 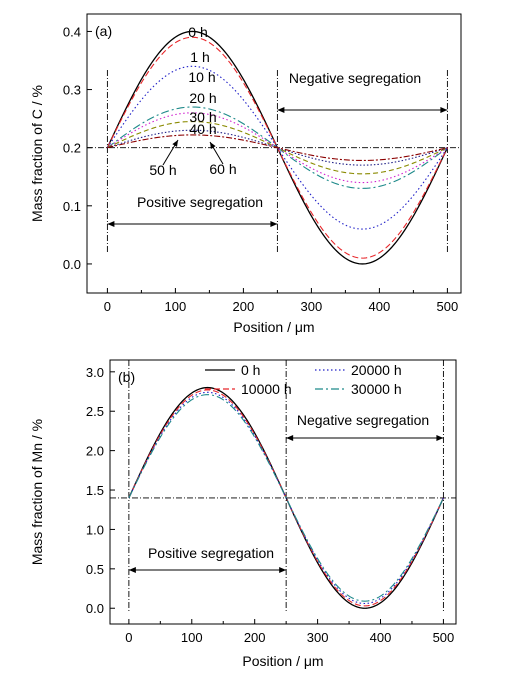 I want to click on panel-label: (a), so click(x=103, y=31).